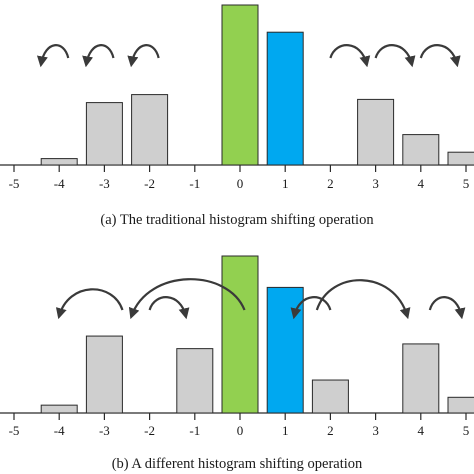  I want to click on bar--2, so click(150, 130).